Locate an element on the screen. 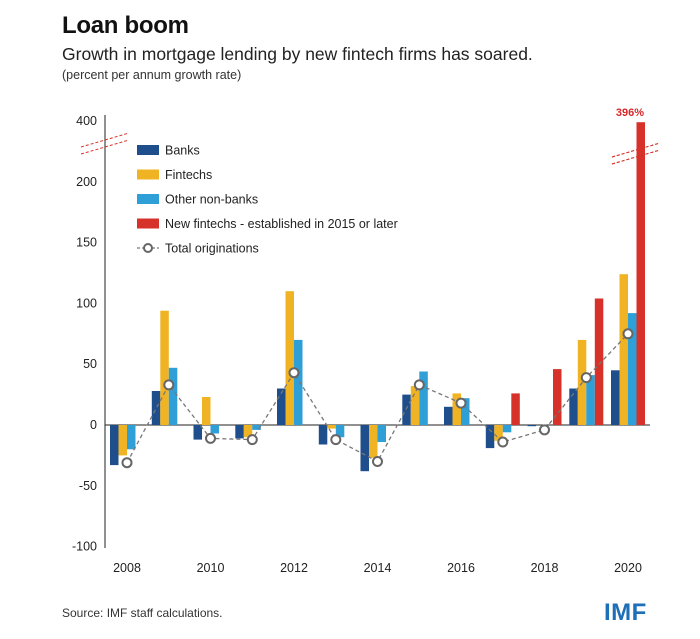 This screenshot has height=639, width=700. y-tick-label: 0 is located at coordinates (93, 425).